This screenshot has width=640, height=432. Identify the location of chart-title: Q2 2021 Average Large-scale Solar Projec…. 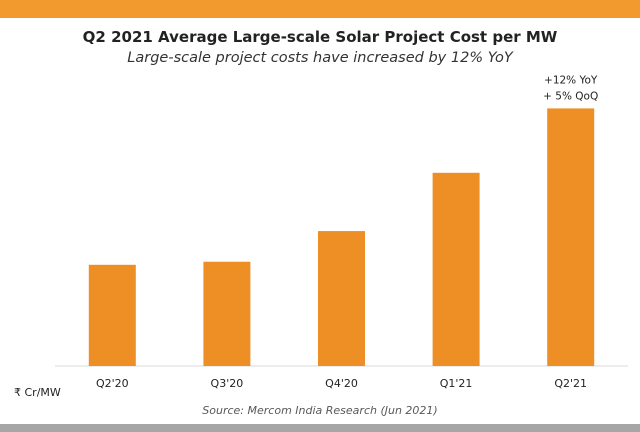
(320, 37).